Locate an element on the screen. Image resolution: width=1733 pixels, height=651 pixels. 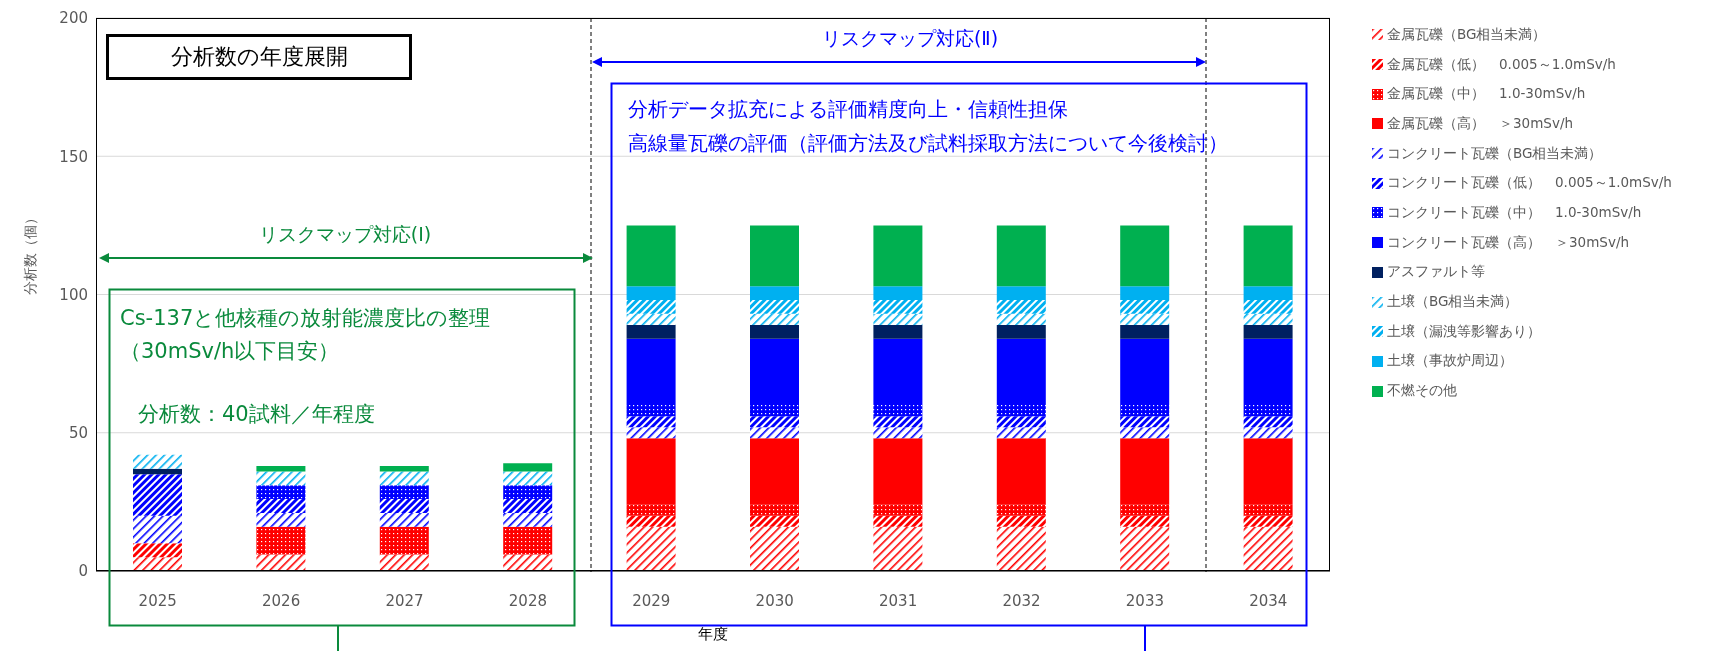
y-axis-title: 分析数（個） is located at coordinates (29, 252).